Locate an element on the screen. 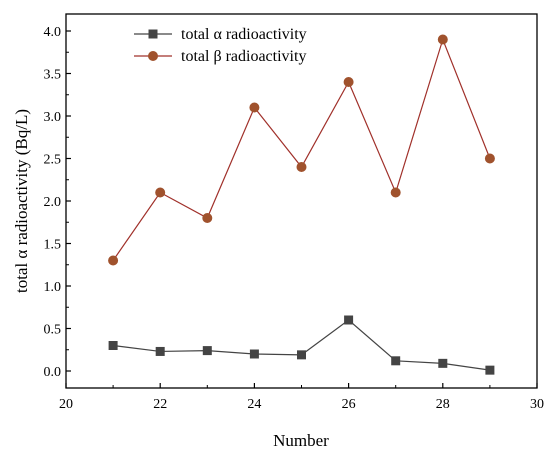  x-tick-label: 20 is located at coordinates (66, 404).